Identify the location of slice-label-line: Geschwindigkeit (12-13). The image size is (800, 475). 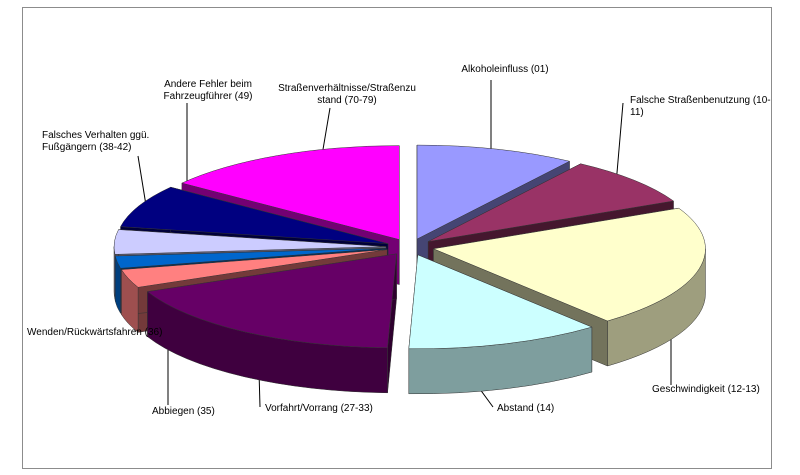
(706, 389).